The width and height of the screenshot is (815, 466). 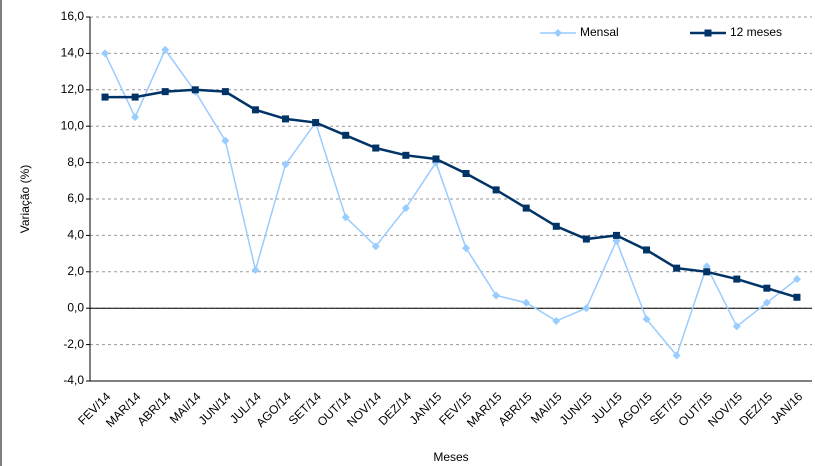 I want to click on x-tick-label: DEZ/15, so click(x=756, y=408).